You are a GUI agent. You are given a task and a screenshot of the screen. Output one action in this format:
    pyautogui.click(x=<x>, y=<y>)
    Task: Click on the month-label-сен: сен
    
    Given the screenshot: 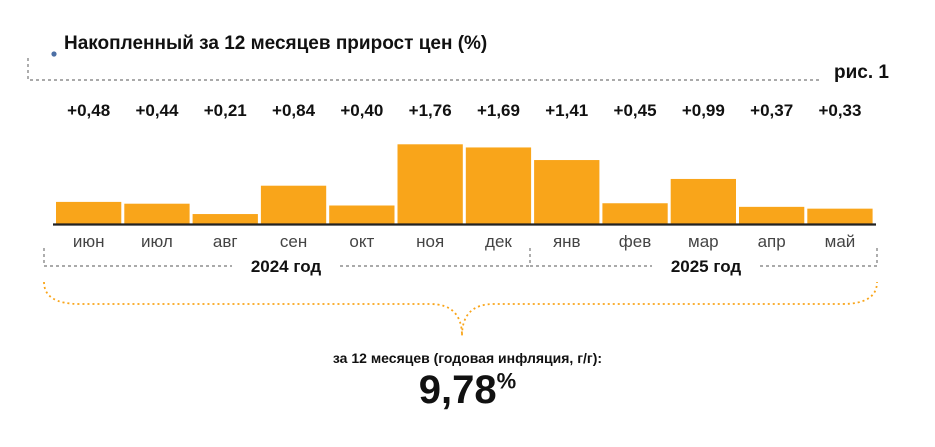 What is the action you would take?
    pyautogui.click(x=293, y=241)
    